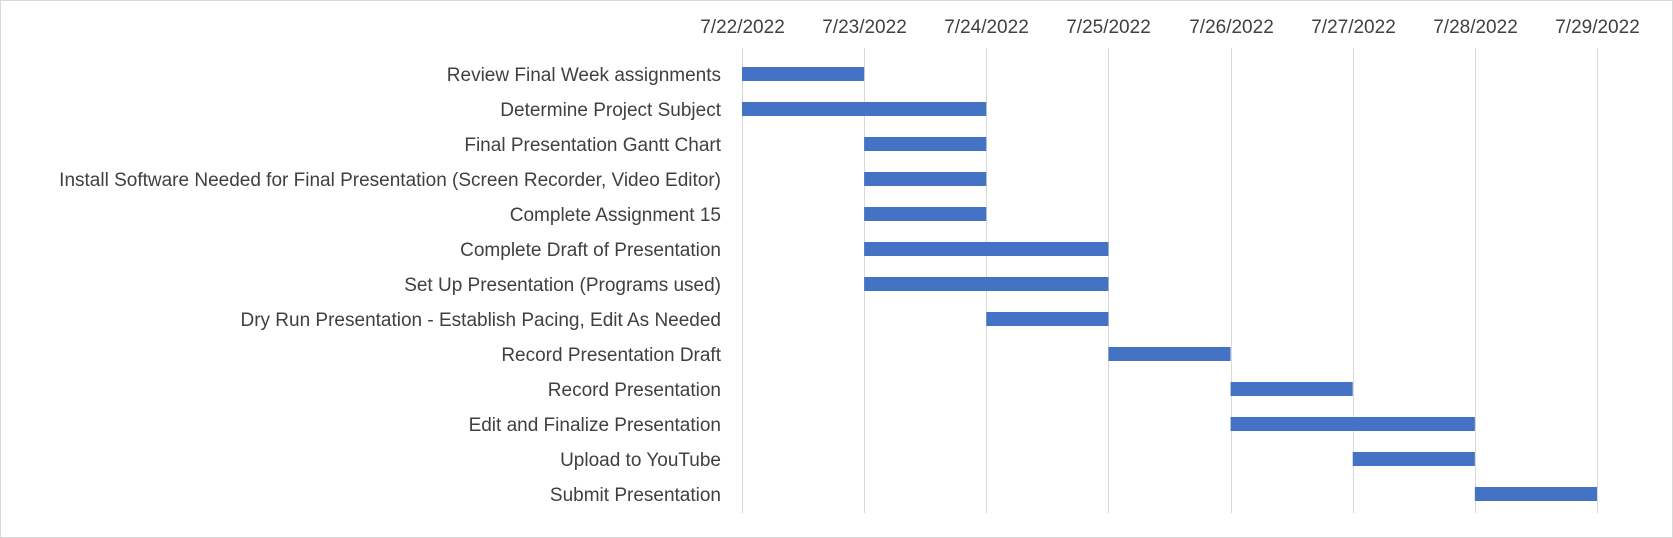 Image resolution: width=1673 pixels, height=538 pixels. I want to click on x-tick-label: 7/23/2022, so click(864, 27).